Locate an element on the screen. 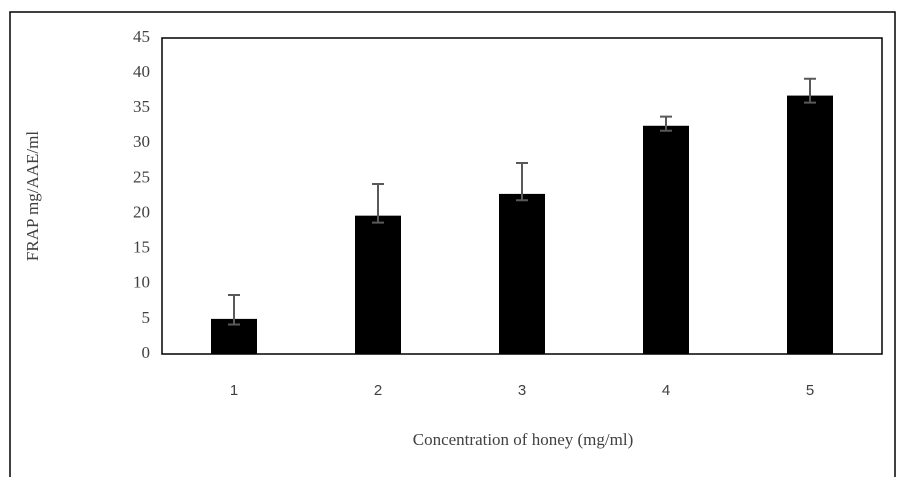  y-tick-label: 40 is located at coordinates (141, 71).